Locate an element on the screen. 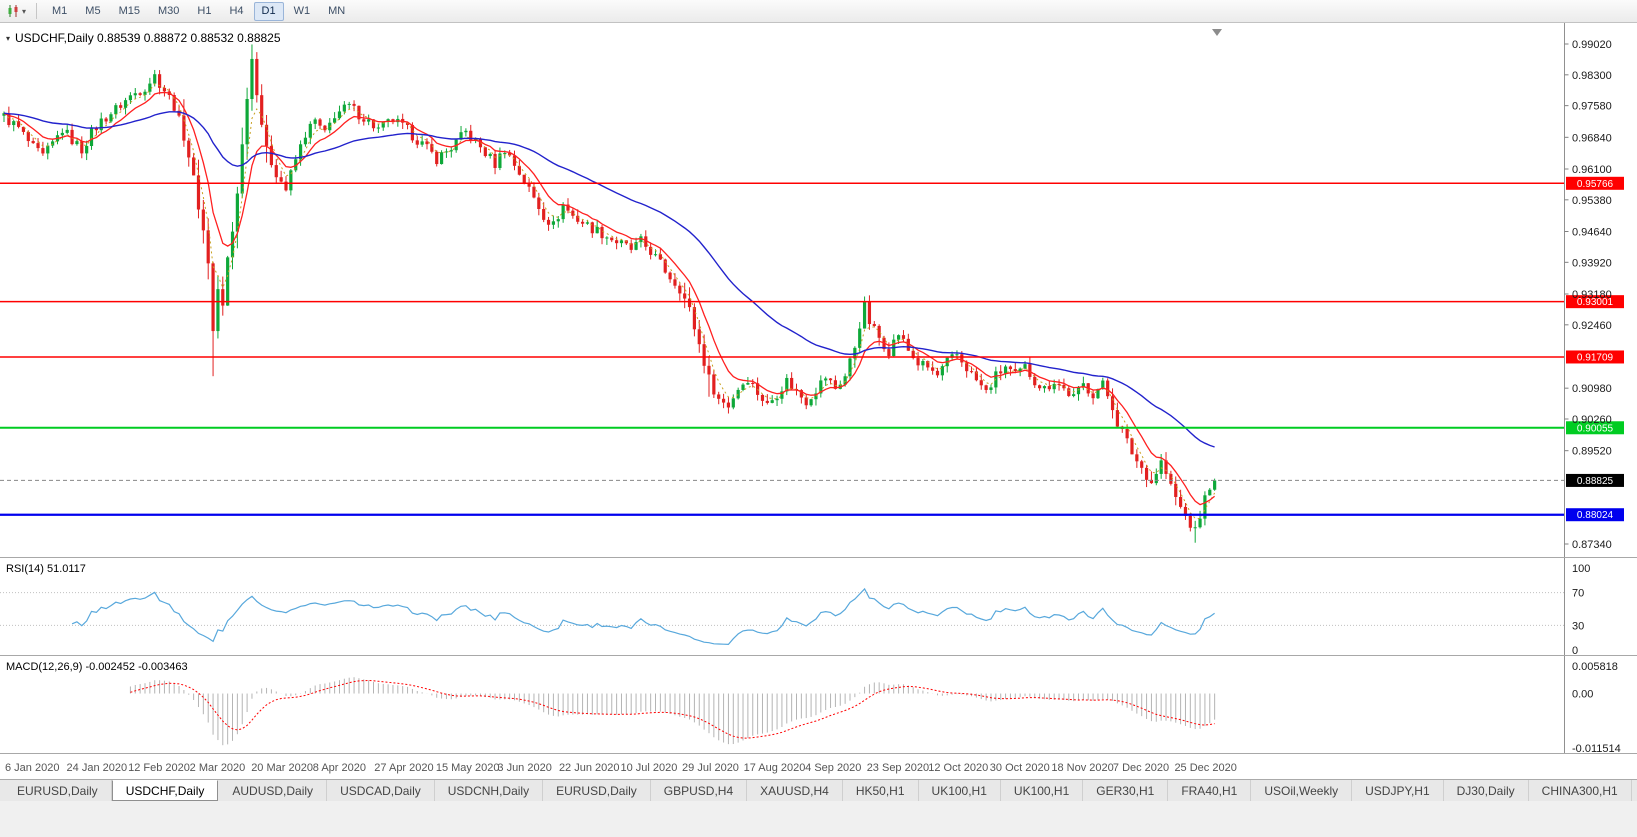 This screenshot has width=1637, height=837. x-axis-date-label: 3 Jun 2020 is located at coordinates (524, 768).